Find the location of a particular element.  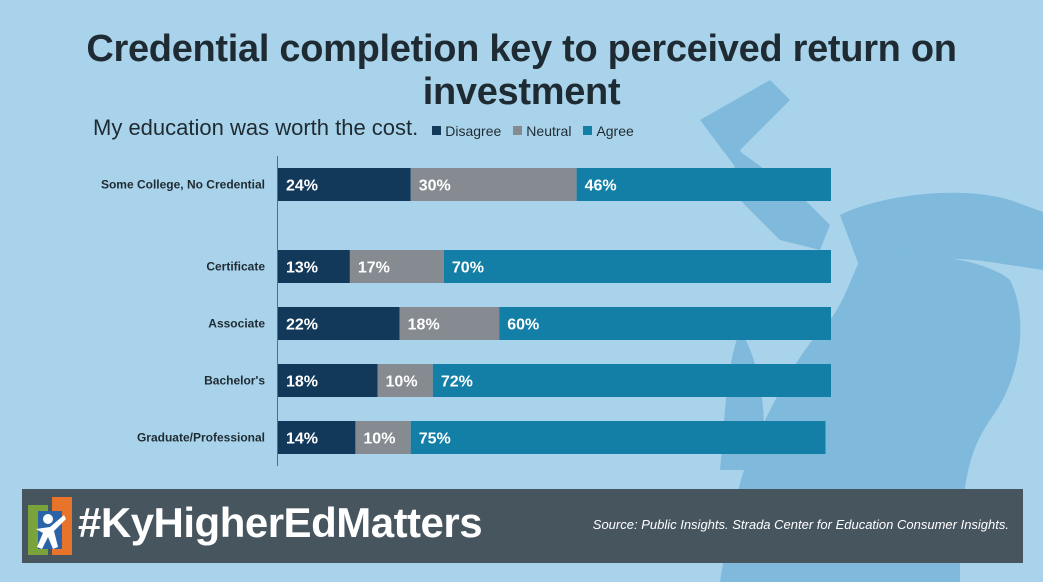

category-label: Bachelor's is located at coordinates (234, 381).